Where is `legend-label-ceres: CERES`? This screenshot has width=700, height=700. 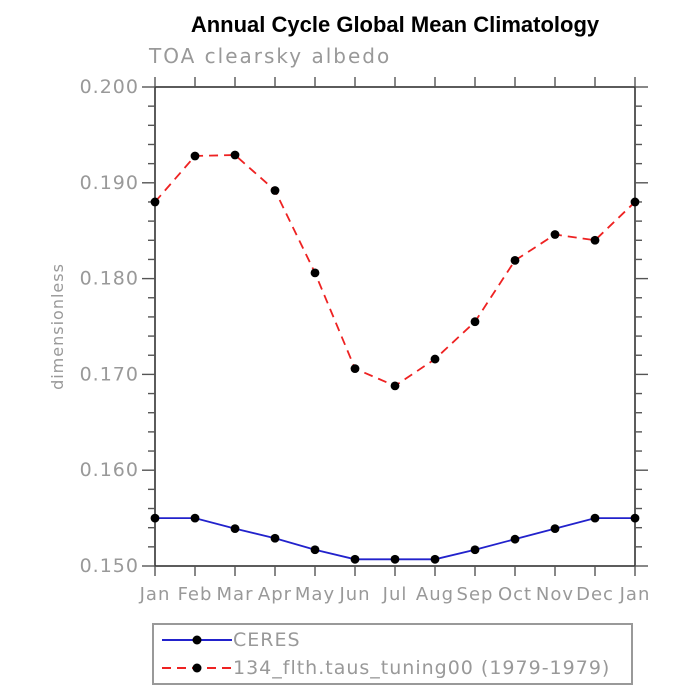
legend-label-ceres: CERES is located at coordinates (267, 639).